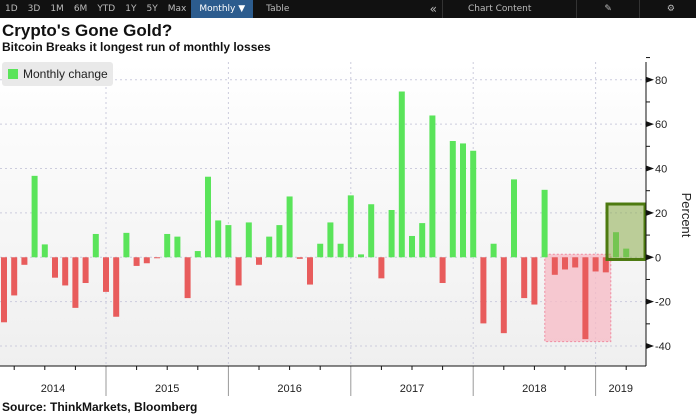  Describe the element at coordinates (106, 9) in the screenshot. I see `range-ytd: YTD` at that location.